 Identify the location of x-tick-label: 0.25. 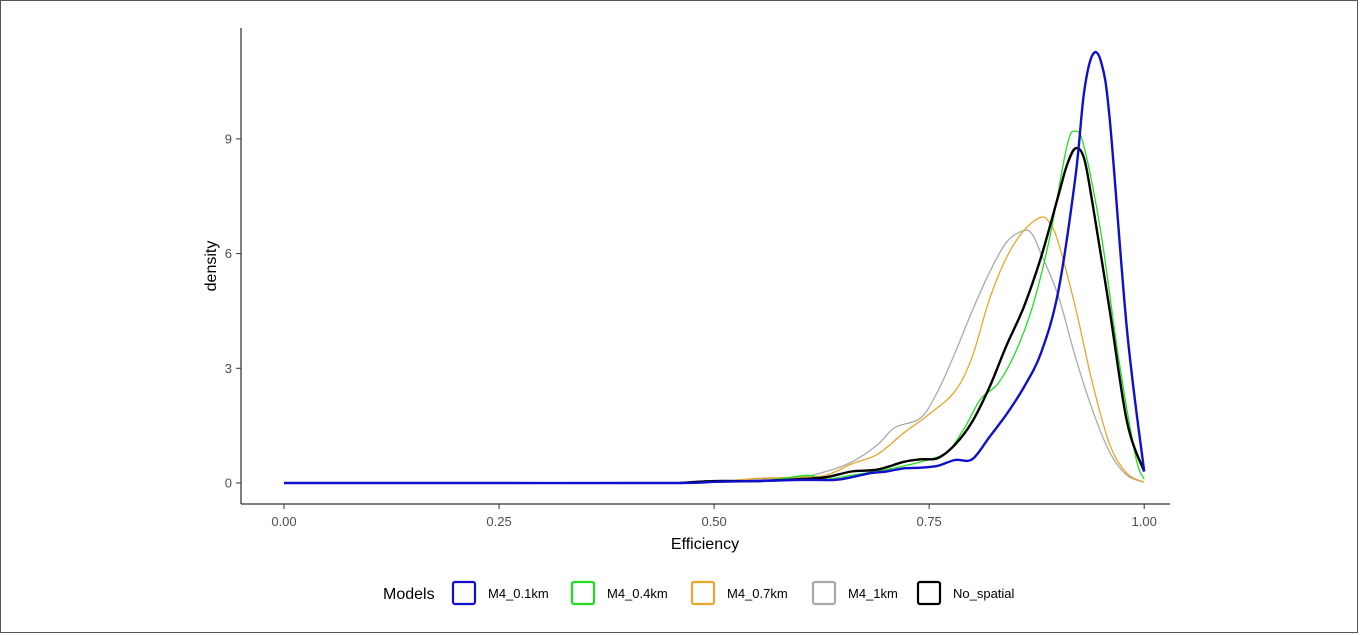
(498, 521).